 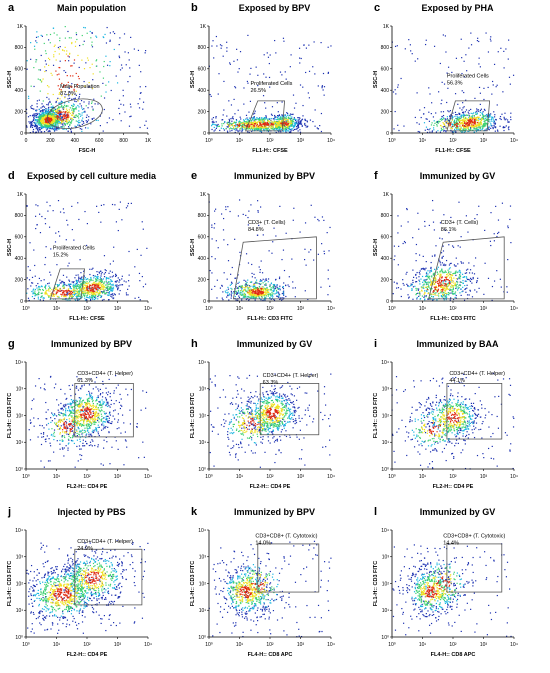 I want to click on y-tick-label: 600, so click(x=19, y=70).